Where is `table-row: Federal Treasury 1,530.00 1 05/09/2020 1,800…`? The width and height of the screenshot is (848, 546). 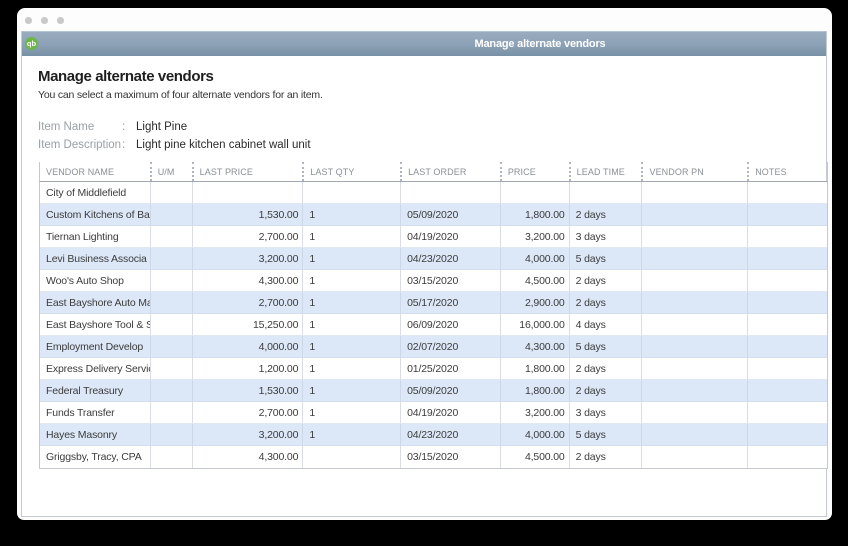
table-row: Federal Treasury 1,530.00 1 05/09/2020 1,800… is located at coordinates (433, 391).